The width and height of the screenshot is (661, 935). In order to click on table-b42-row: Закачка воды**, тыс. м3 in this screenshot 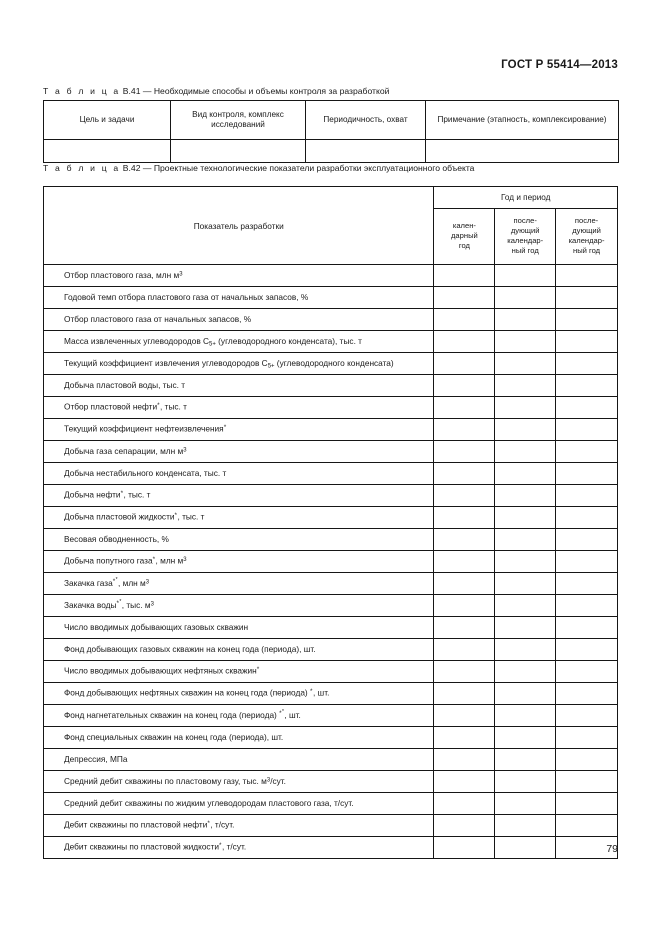, I will do `click(330, 605)`.